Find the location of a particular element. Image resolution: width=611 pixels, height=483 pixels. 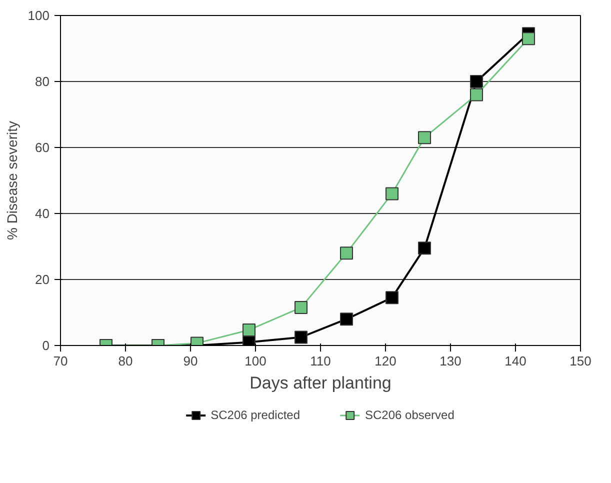

x-tick-label: 70 is located at coordinates (60, 361).